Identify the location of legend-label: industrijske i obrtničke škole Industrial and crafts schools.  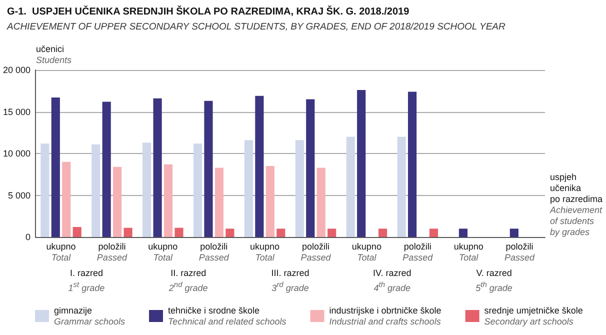
(385, 316).